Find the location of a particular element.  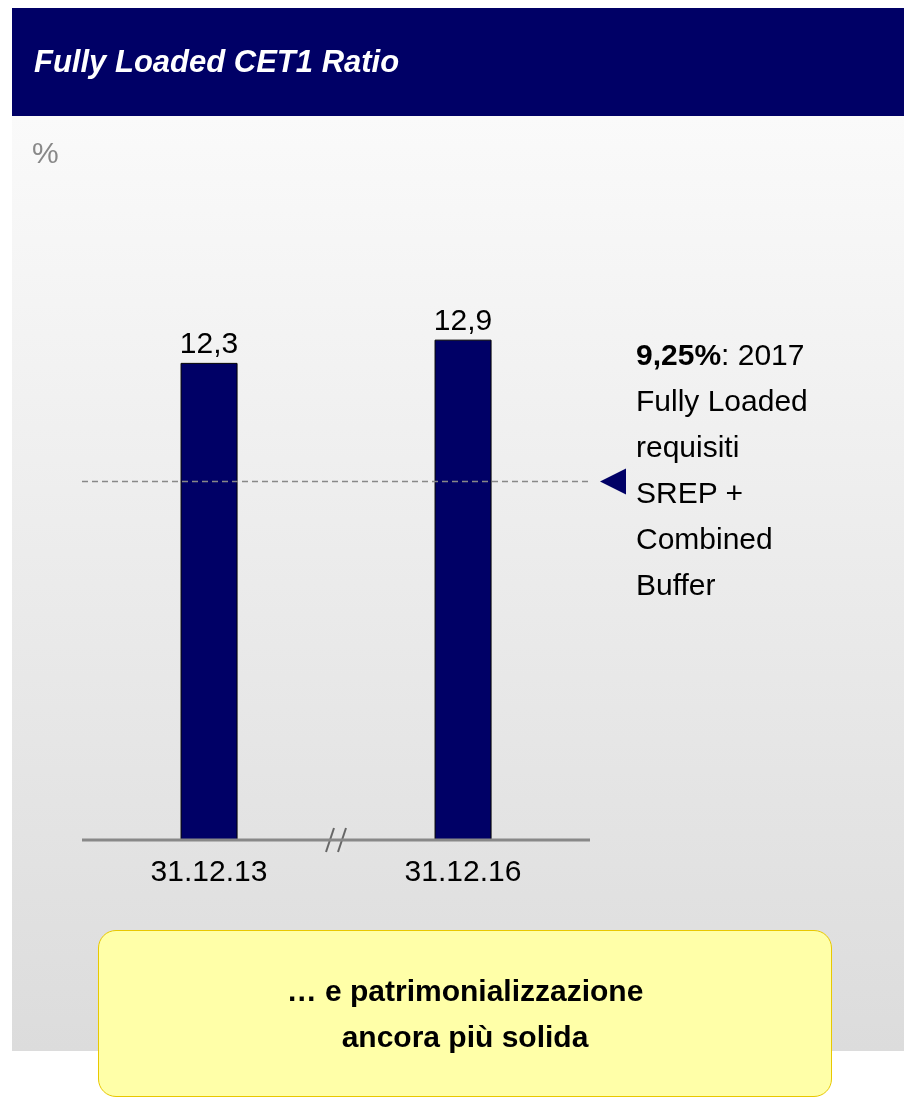

x-tick-label: 31.12.13 is located at coordinates (209, 871).